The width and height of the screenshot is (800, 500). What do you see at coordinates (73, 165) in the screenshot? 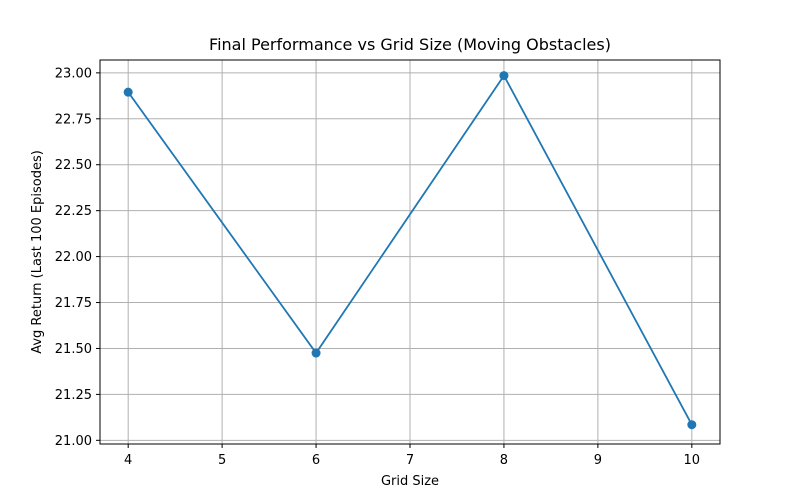
I see `y-tick-label: 22.50` at bounding box center [73, 165].